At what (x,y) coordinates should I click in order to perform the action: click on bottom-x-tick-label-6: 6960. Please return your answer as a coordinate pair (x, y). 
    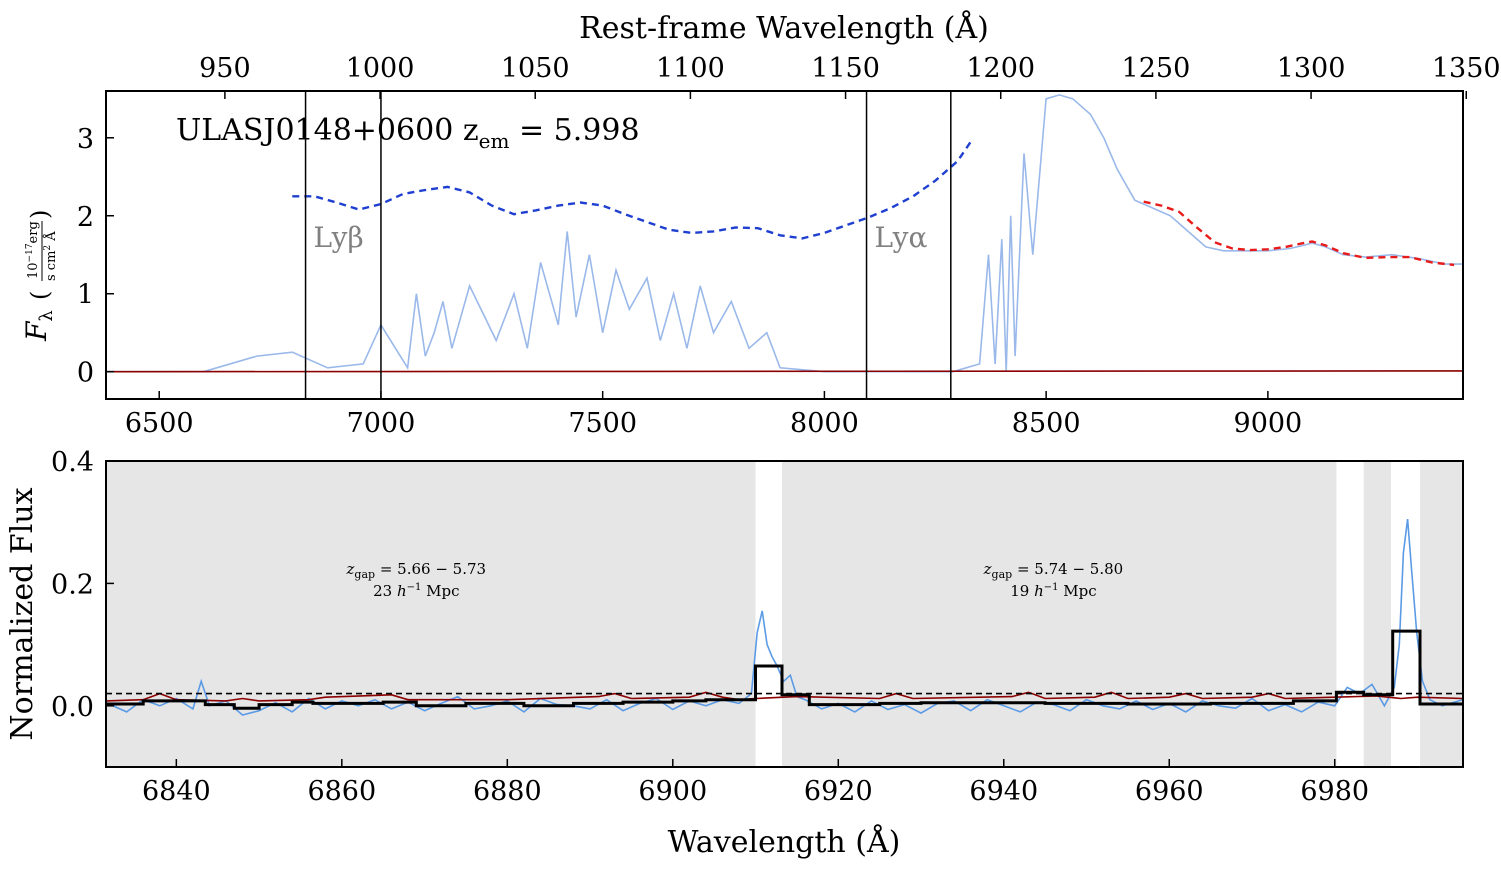
    Looking at the image, I should click on (1169, 791).